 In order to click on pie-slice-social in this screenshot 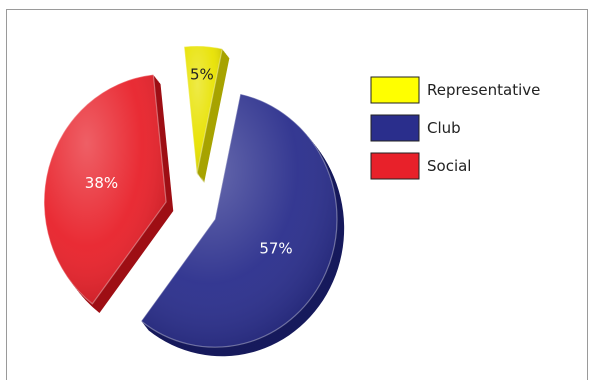, I will do `click(108, 193)`.